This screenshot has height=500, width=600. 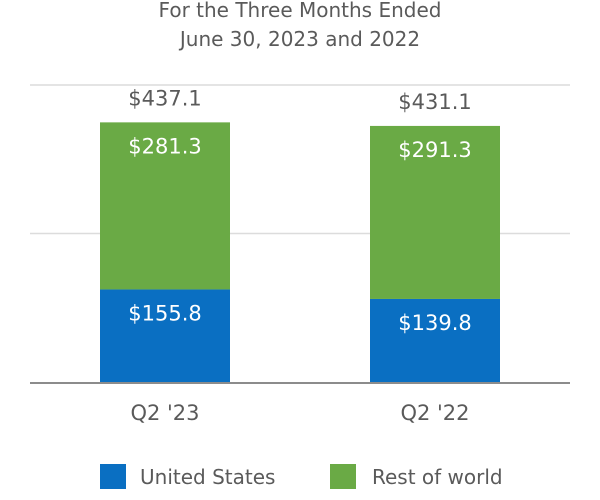 What do you see at coordinates (164, 413) in the screenshot?
I see `x-tick-label-0: Q2 '23` at bounding box center [164, 413].